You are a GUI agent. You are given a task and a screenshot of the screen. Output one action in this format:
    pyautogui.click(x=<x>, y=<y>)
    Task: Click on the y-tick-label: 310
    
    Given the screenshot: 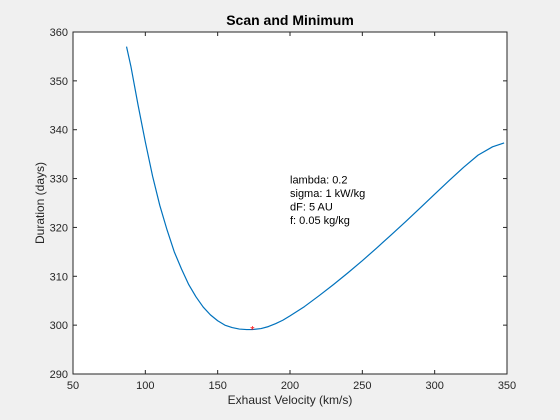 What is the action you would take?
    pyautogui.click(x=59, y=277)
    